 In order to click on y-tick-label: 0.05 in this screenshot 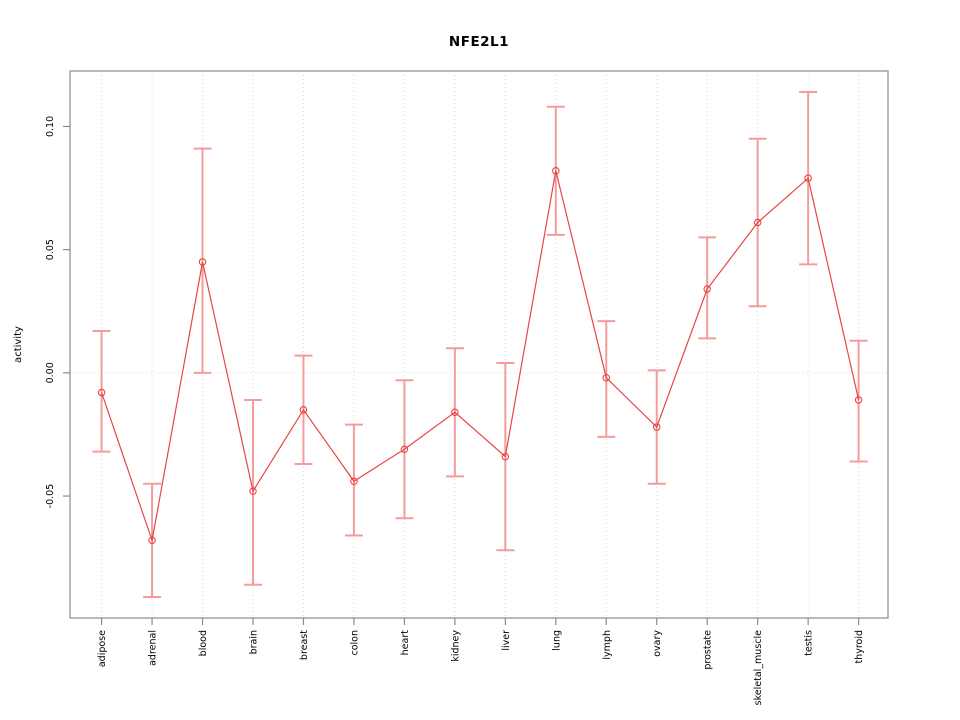, I will do `click(50, 249)`.